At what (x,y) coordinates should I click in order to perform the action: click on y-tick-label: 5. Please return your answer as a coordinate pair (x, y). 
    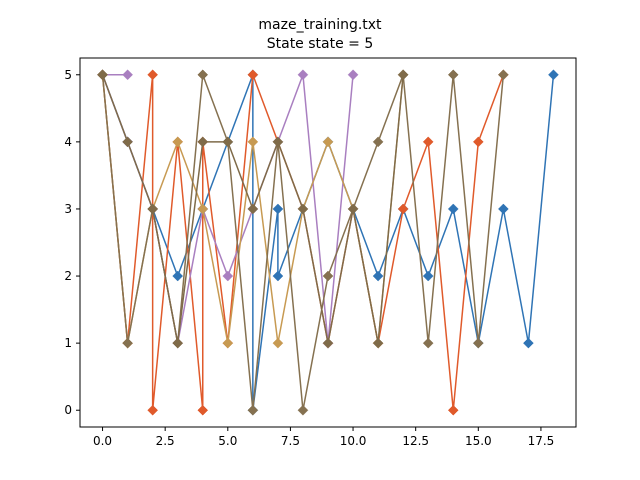
    Looking at the image, I should click on (68, 75).